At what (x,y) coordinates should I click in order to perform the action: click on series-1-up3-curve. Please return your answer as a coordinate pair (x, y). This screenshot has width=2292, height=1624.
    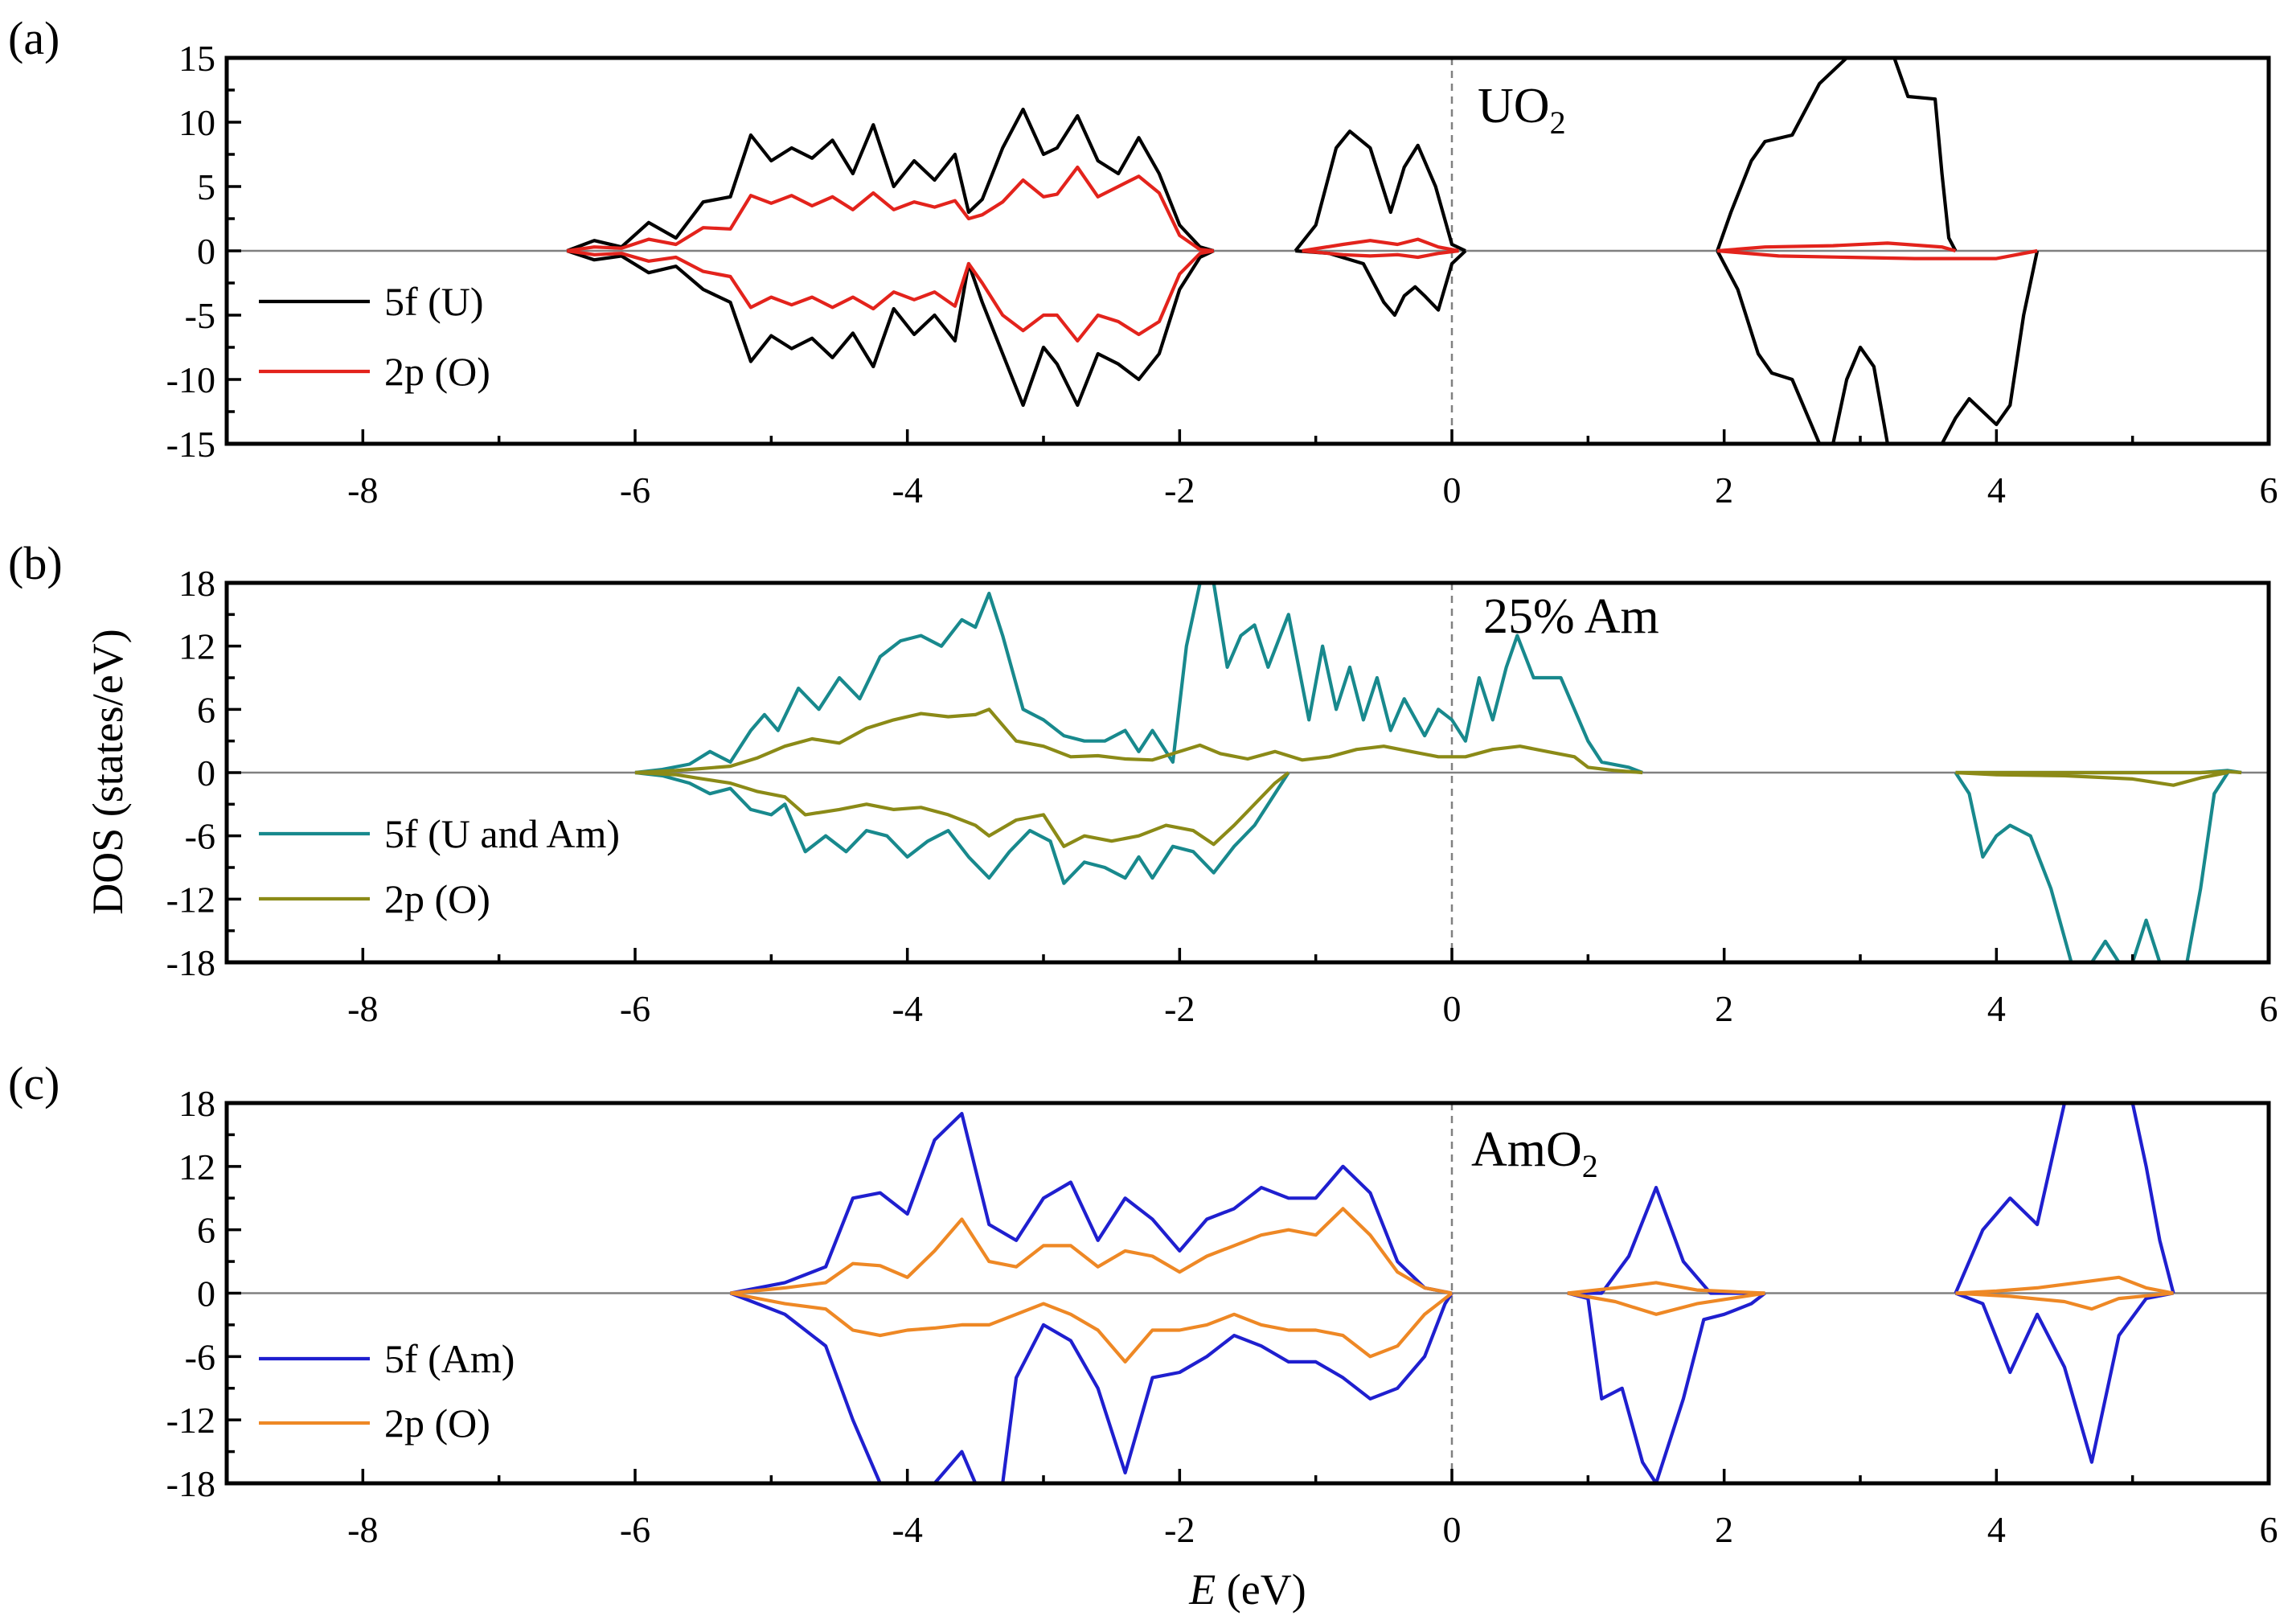
    Looking at the image, I should click on (2064, 1199).